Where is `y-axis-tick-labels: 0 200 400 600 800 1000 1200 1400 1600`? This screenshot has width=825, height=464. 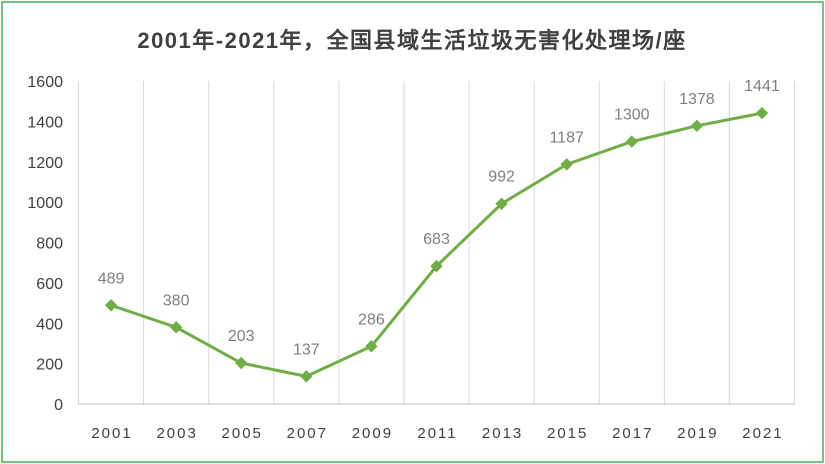 y-axis-tick-labels: 0 200 400 600 800 1000 1200 1400 1600 is located at coordinates (45, 244).